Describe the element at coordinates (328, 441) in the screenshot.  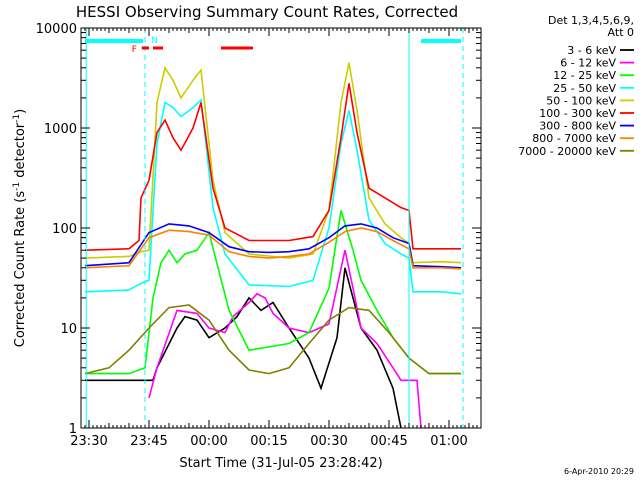
I see `x-tick-label: 00:30` at that location.